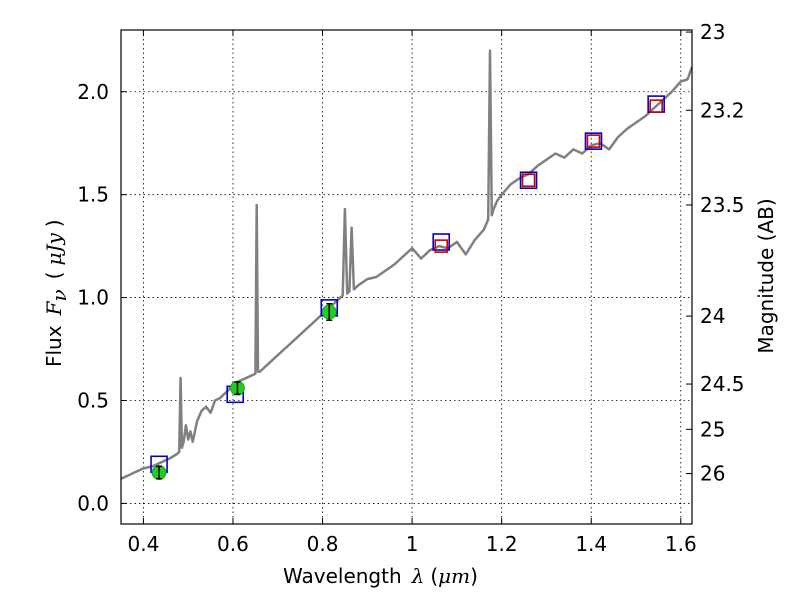 The height and width of the screenshot is (600, 800). I want to click on y-label-close: ), so click(54, 223).